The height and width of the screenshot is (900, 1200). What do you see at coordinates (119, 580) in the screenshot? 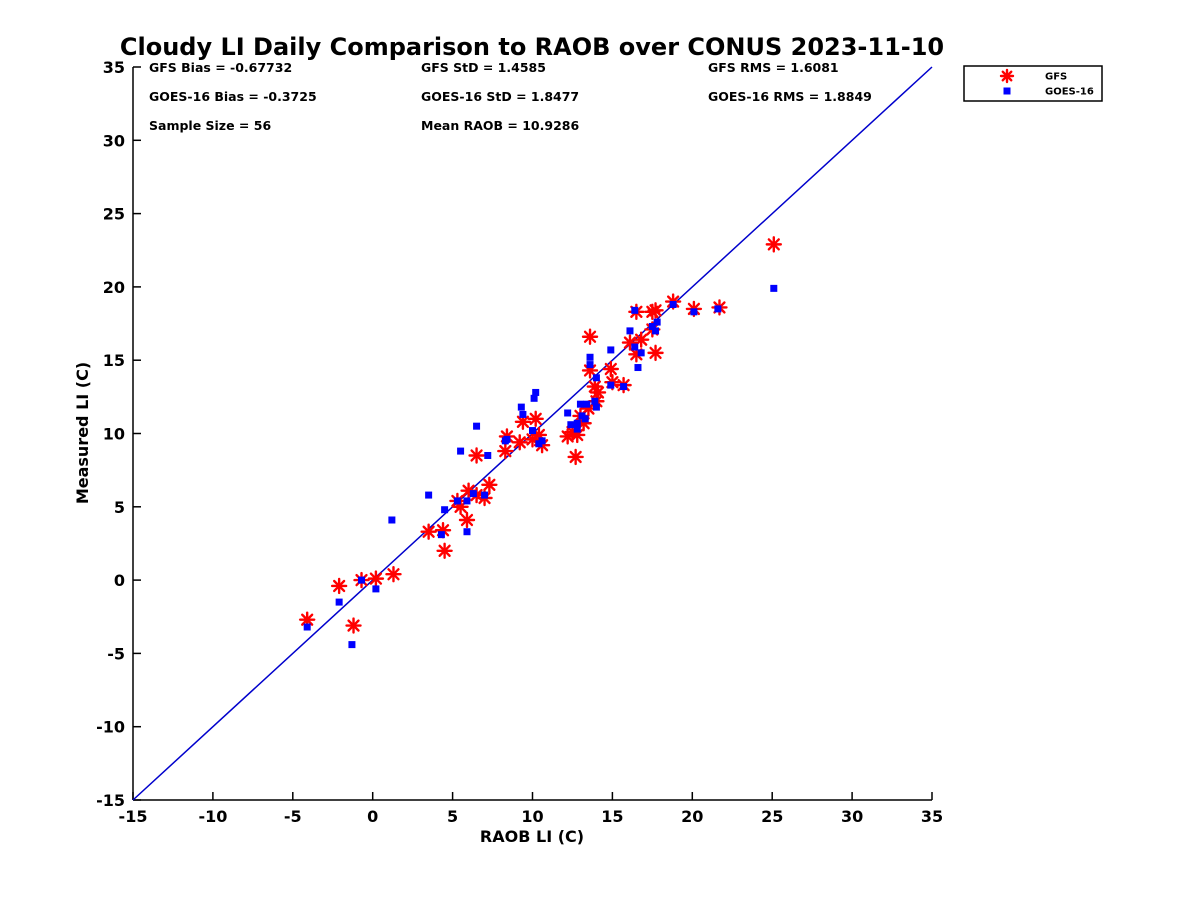
I see `y-tick-label: 0` at bounding box center [119, 580].